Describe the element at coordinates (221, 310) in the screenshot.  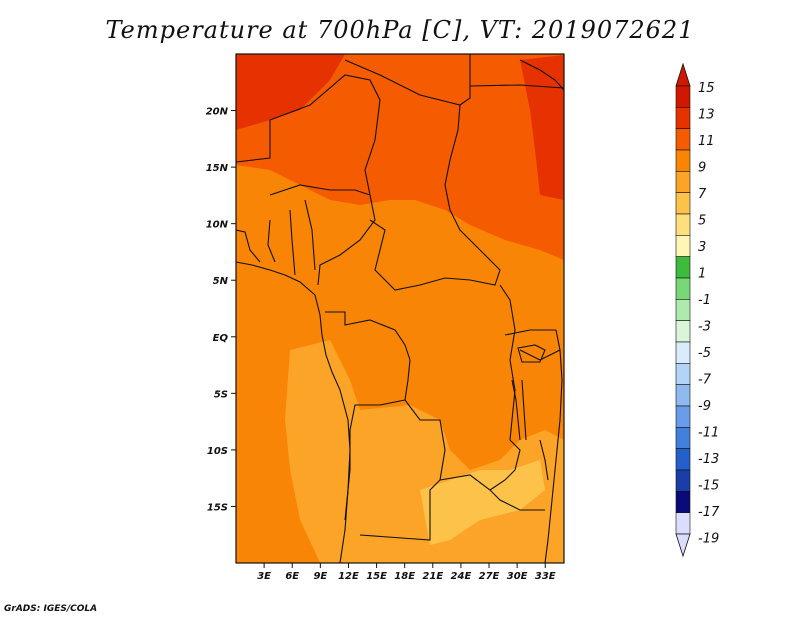
I see `latitude-axis: 20N 15N 10N 5N EQ 5S 10S 15S` at that location.